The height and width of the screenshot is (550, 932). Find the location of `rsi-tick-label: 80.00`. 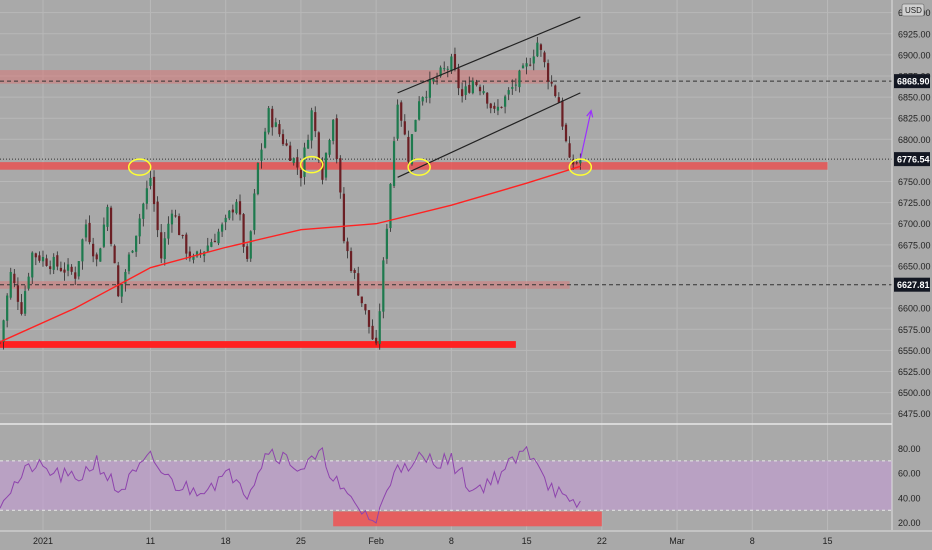

rsi-tick-label: 80.00 is located at coordinates (909, 449).